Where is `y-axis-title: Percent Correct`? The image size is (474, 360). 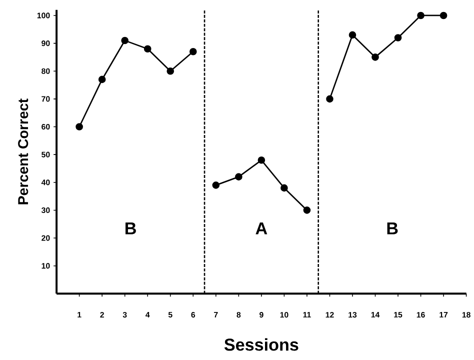 y-axis-title: Percent Correct is located at coordinates (23, 151).